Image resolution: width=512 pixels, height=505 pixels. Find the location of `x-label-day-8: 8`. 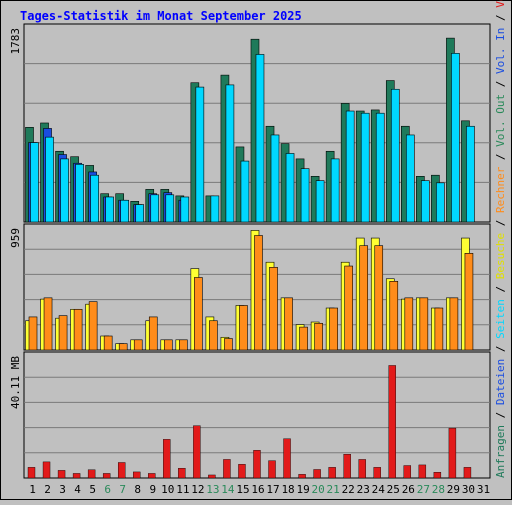

x-label-day-8: 8 is located at coordinates (137, 489).